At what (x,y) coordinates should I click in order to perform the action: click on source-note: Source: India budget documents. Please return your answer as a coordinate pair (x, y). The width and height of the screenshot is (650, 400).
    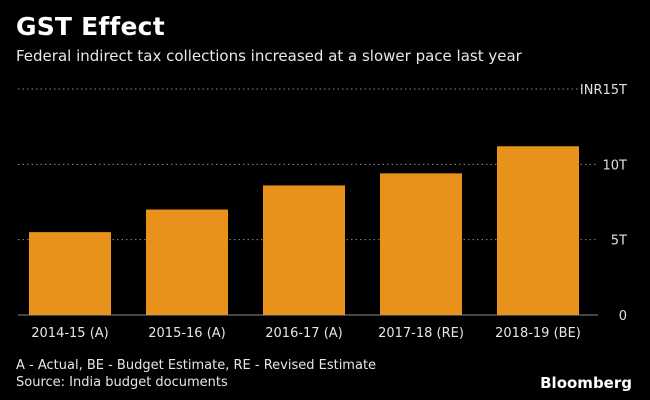
    Looking at the image, I should click on (122, 382).